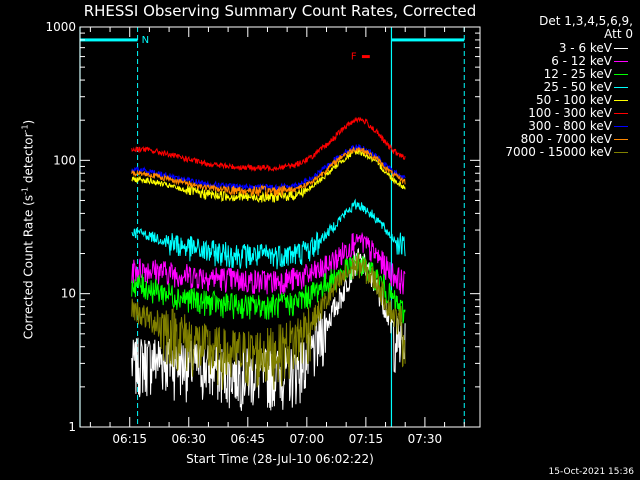 The width and height of the screenshot is (640, 480). What do you see at coordinates (618, 34) in the screenshot?
I see `attenuator-state: Att 0` at bounding box center [618, 34].